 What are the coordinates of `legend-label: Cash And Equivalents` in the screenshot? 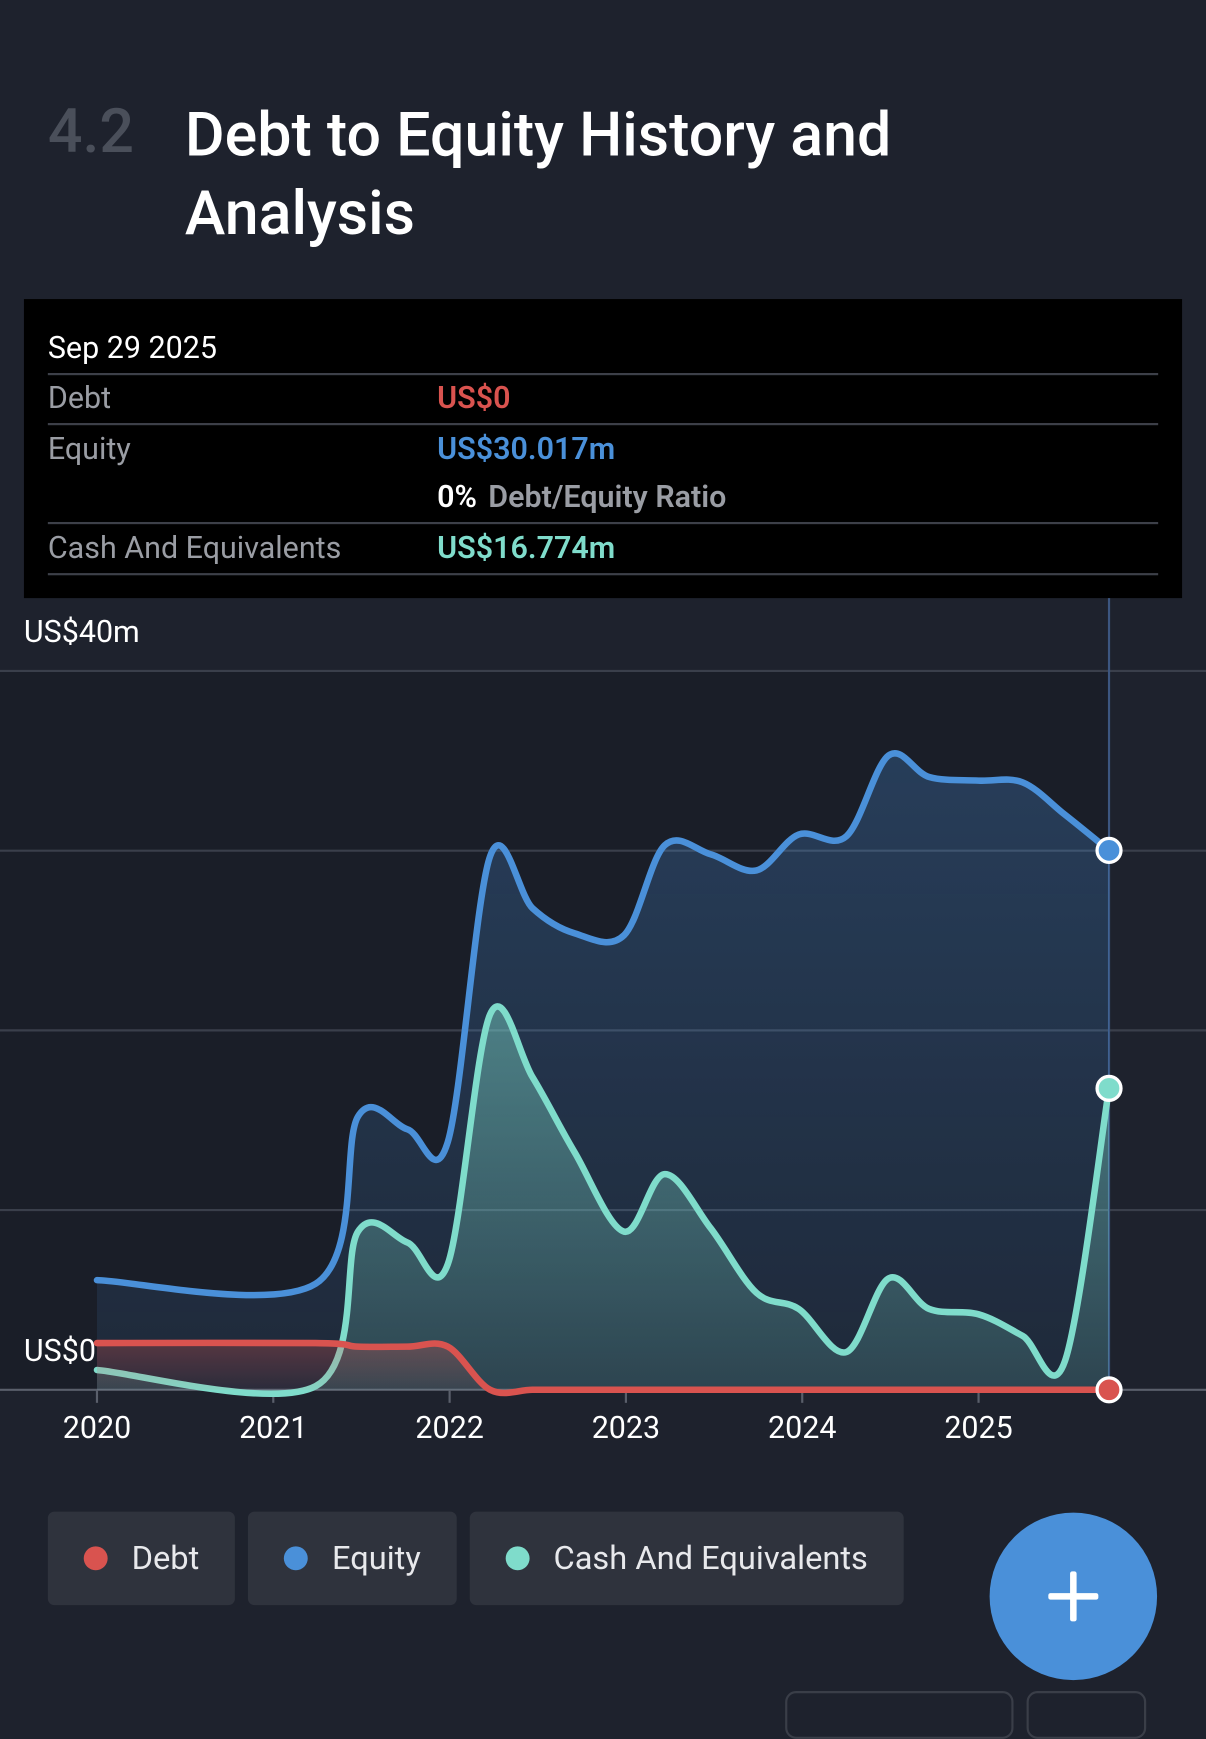 It's located at (710, 1558).